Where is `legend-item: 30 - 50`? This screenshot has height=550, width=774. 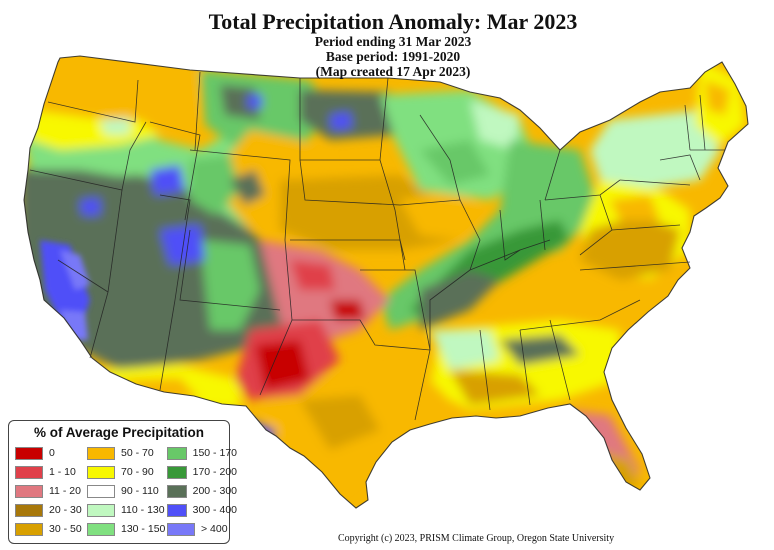 legend-item: 30 - 50 is located at coordinates (51, 529).